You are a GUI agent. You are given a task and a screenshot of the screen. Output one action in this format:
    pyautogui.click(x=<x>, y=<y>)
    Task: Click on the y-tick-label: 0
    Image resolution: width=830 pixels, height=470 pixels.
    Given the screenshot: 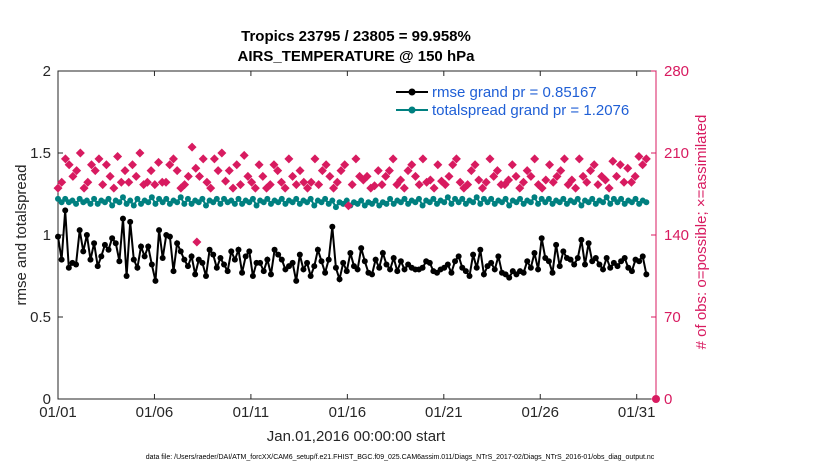 What is the action you would take?
    pyautogui.click(x=47, y=399)
    